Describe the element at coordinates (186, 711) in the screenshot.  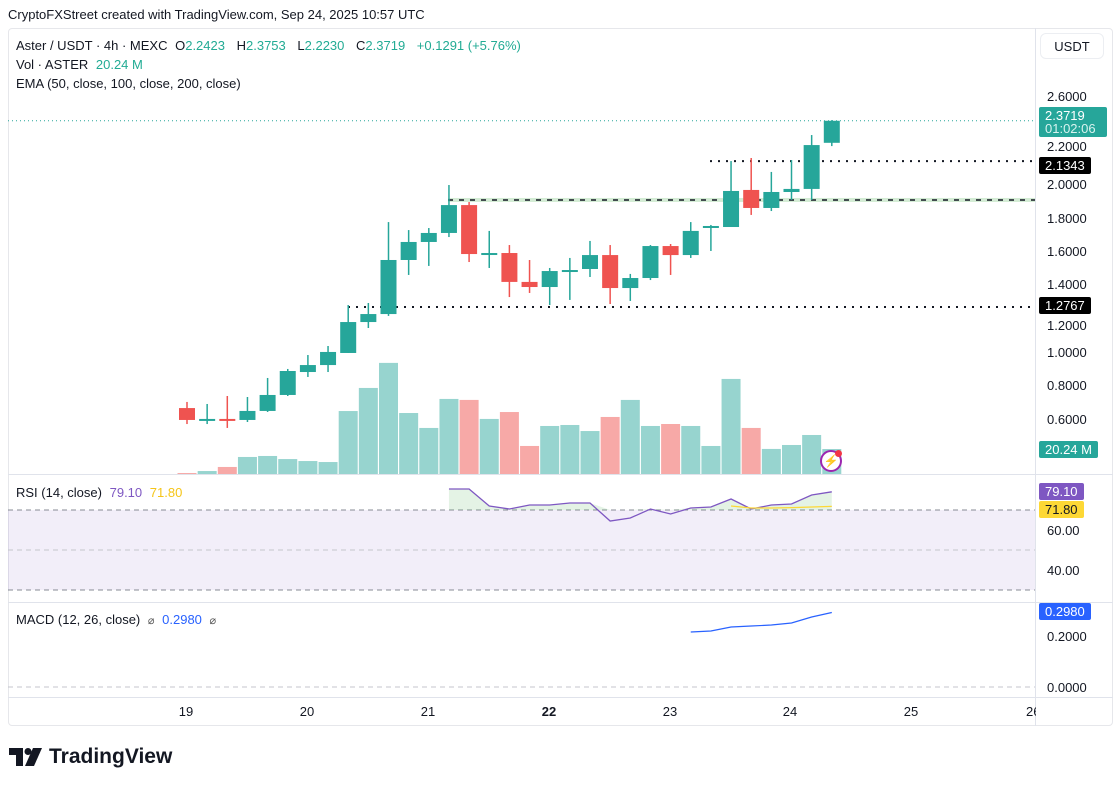
I see `time-tick: 19` at that location.